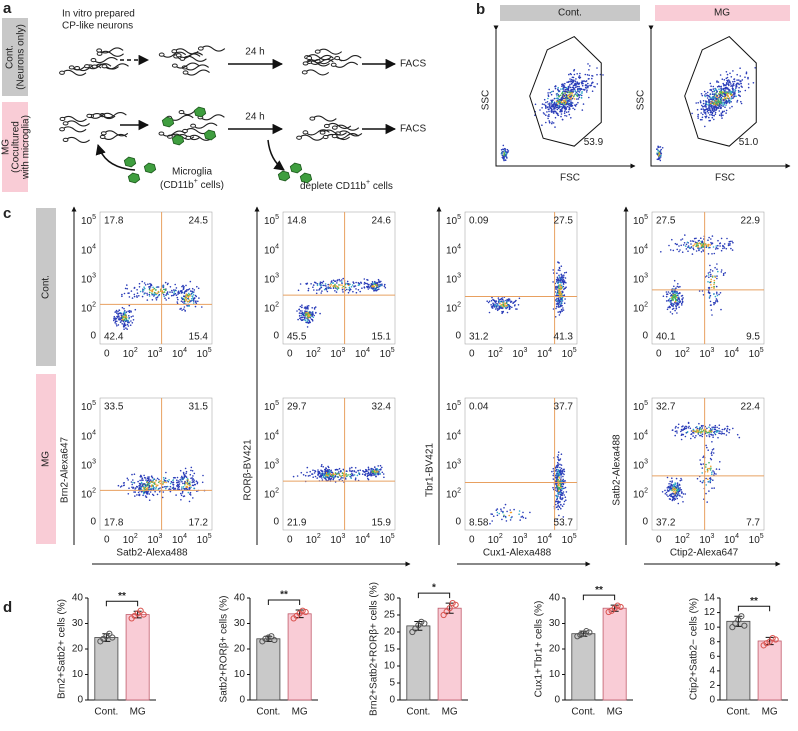 Image resolution: width=798 pixels, height=731 pixels. I want to click on y-axis-label: Brn2-Alexa647, so click(65, 469).